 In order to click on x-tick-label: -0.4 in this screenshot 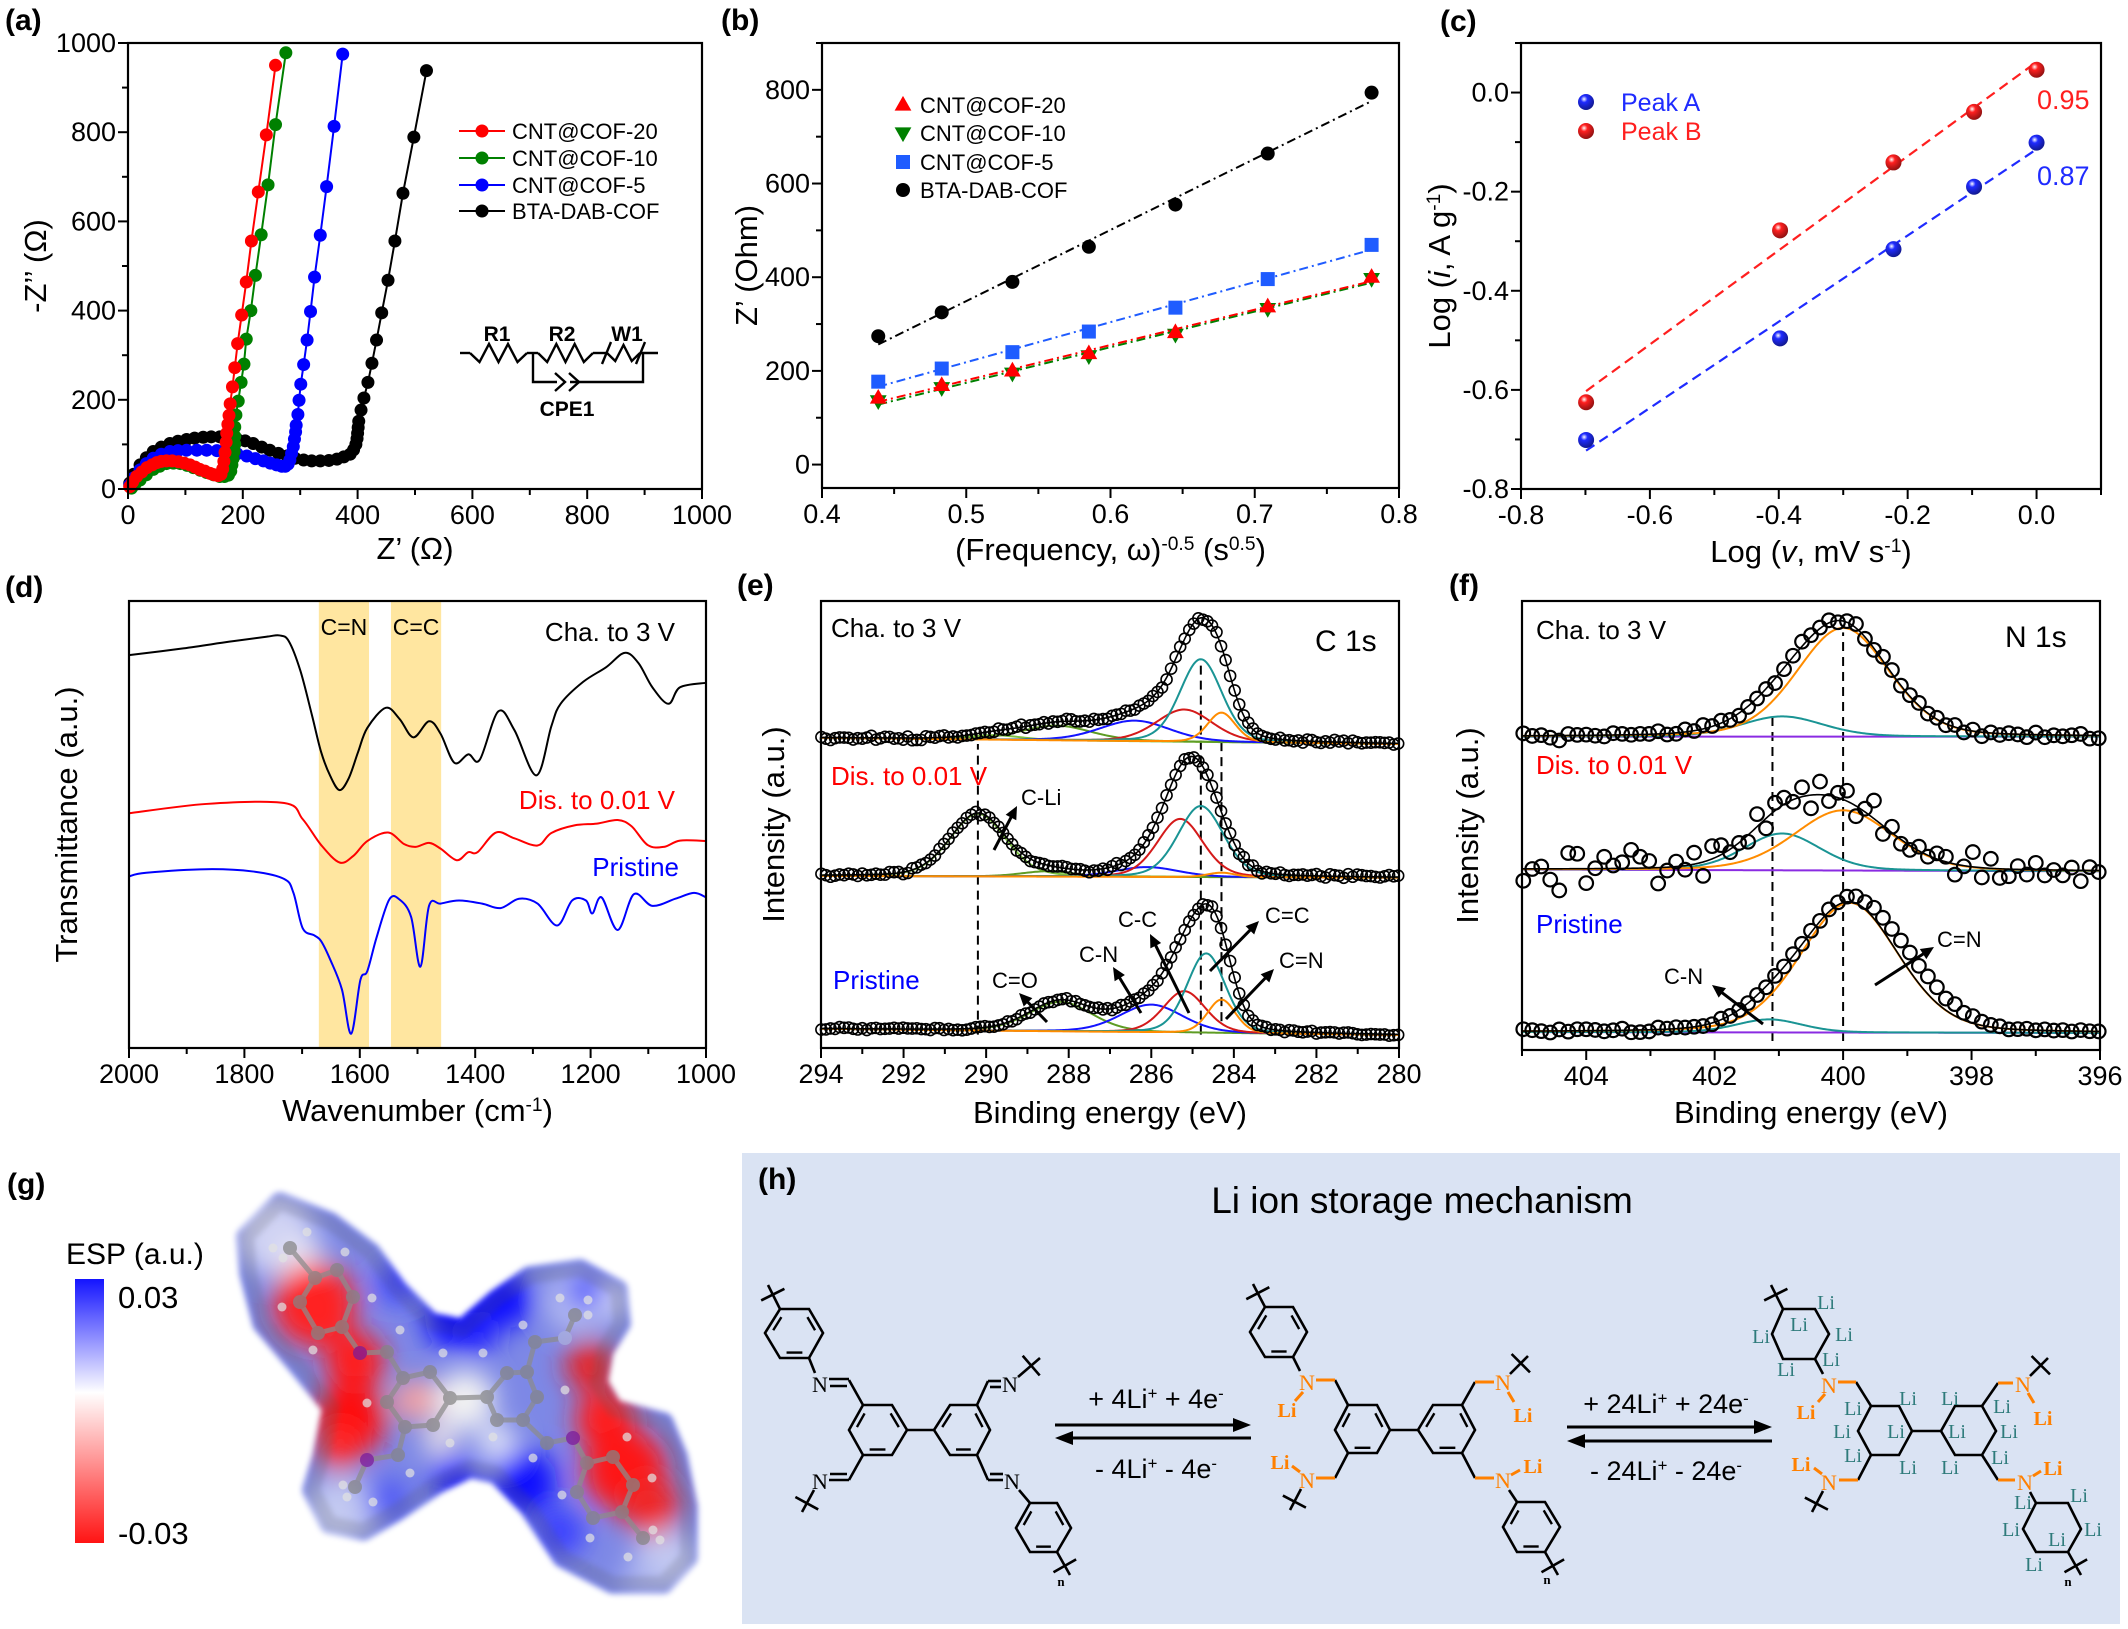, I will do `click(1779, 515)`.